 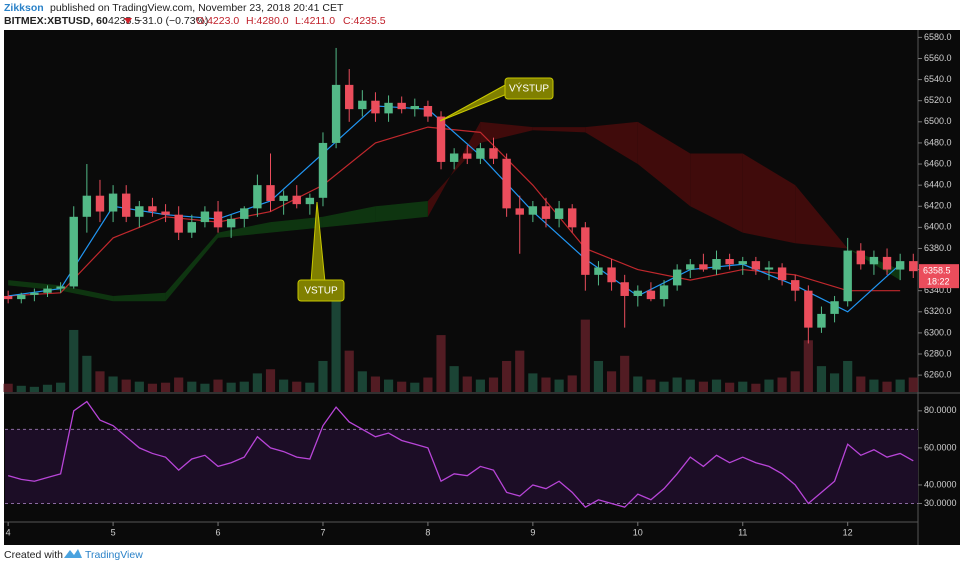 What do you see at coordinates (938, 290) in the screenshot?
I see `y-tick-label: 6340.0` at bounding box center [938, 290].